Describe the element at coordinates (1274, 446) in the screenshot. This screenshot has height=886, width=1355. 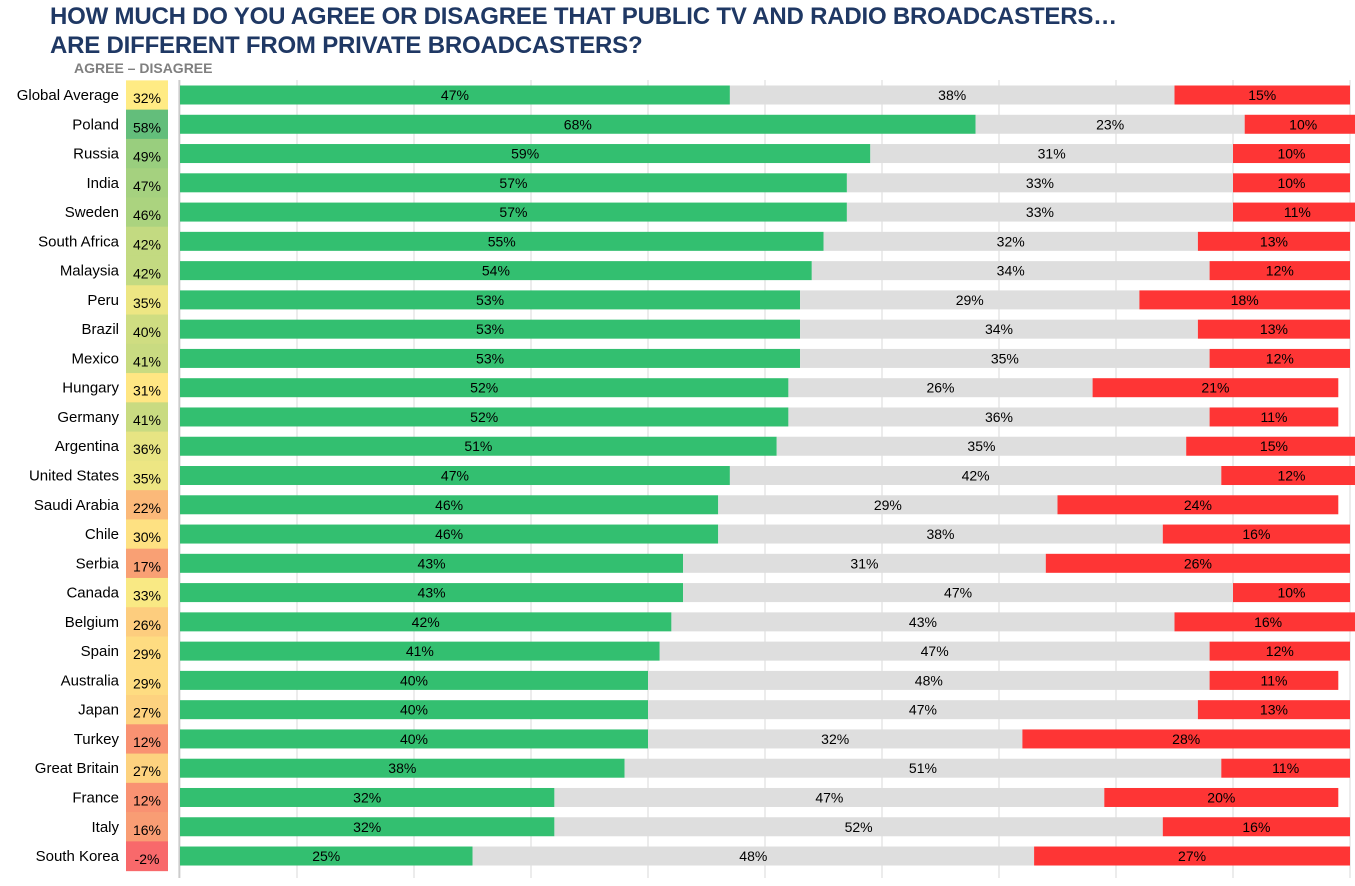
I see `bar-label-disagree: 15%` at that location.